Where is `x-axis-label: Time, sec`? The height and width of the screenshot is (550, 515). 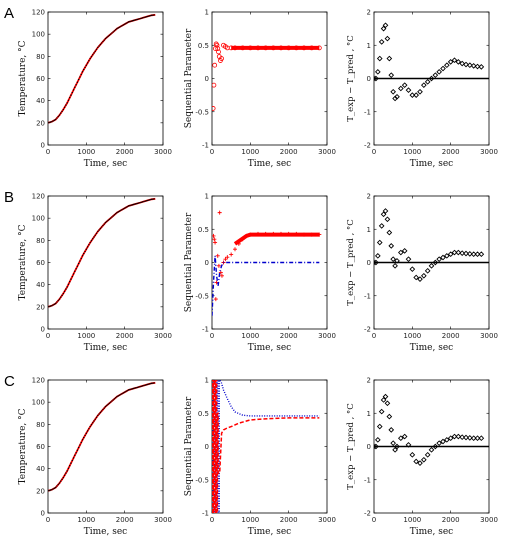 x-axis-label: Time, sec is located at coordinates (431, 348).